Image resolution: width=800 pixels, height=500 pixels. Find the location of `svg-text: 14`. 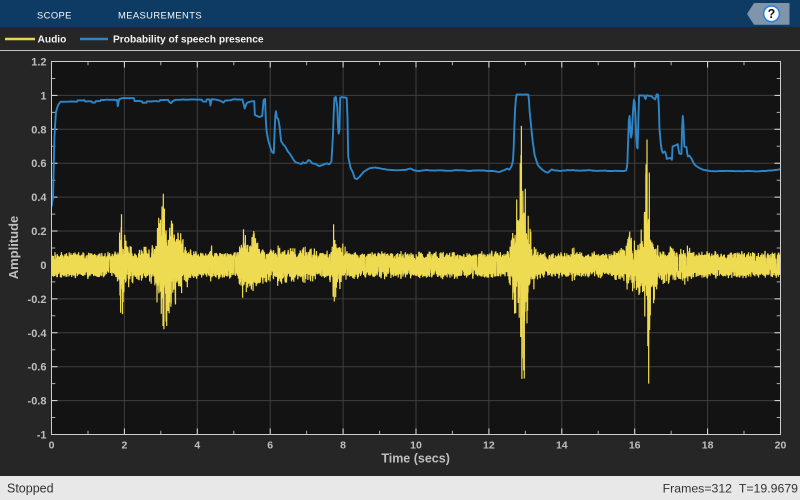

svg-text: 14 is located at coordinates (562, 446).